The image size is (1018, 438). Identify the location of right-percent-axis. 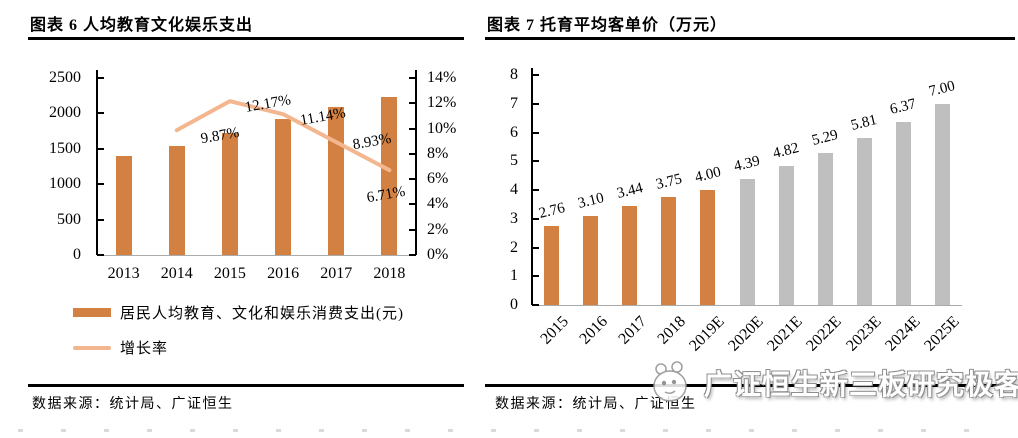
(416, 162).